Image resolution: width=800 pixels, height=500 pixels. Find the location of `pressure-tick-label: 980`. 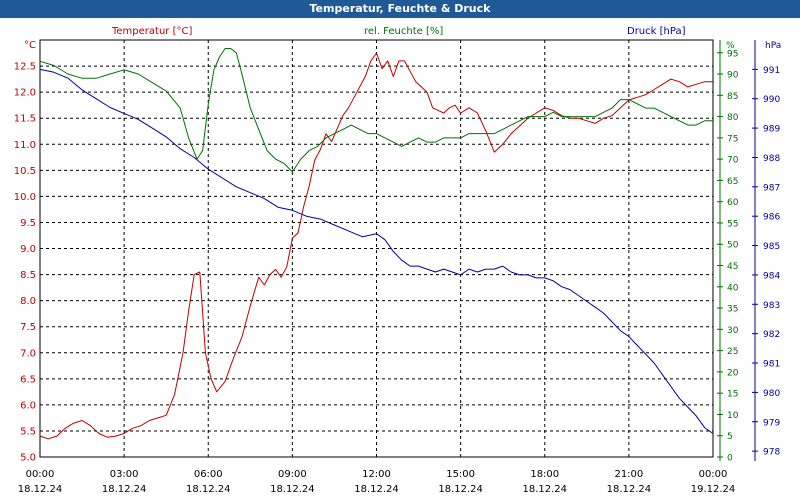

pressure-tick-label: 980 is located at coordinates (771, 394).